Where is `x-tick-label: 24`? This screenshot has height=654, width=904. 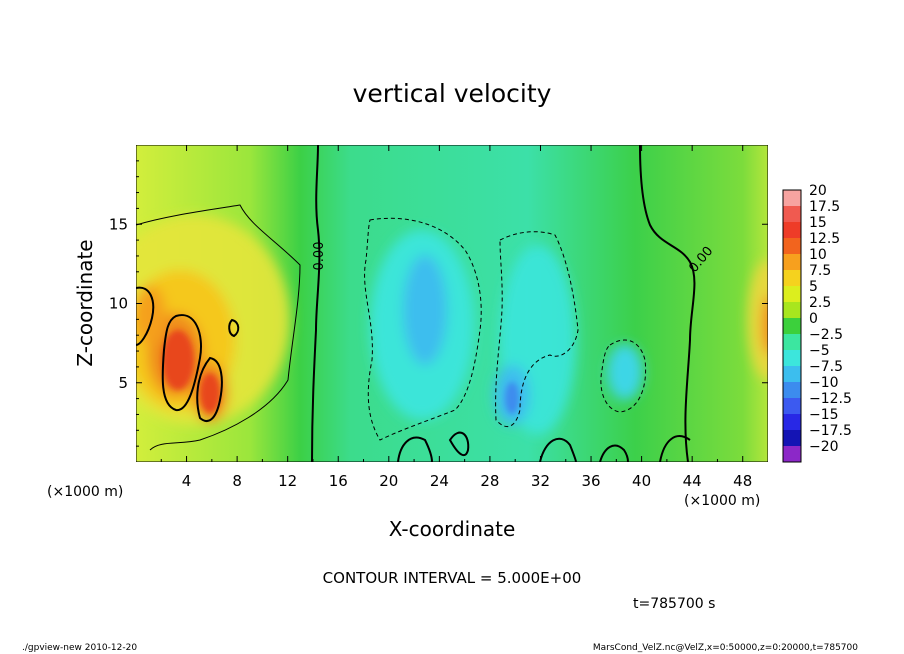
x-tick-label: 24 is located at coordinates (439, 481).